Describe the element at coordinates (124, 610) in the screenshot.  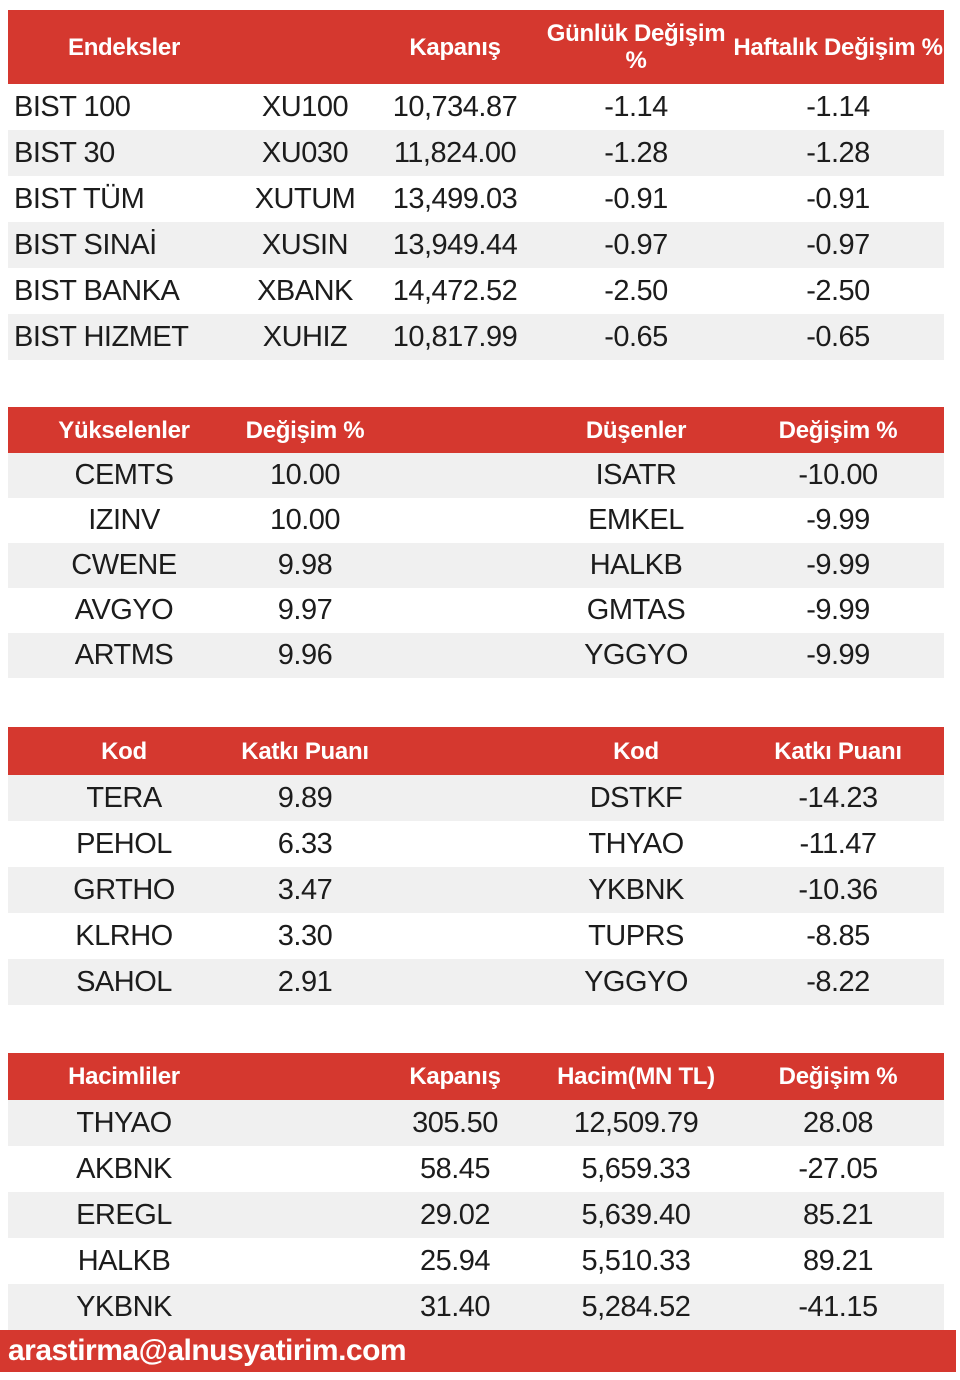
I see `gainer-code: AVGYO` at that location.